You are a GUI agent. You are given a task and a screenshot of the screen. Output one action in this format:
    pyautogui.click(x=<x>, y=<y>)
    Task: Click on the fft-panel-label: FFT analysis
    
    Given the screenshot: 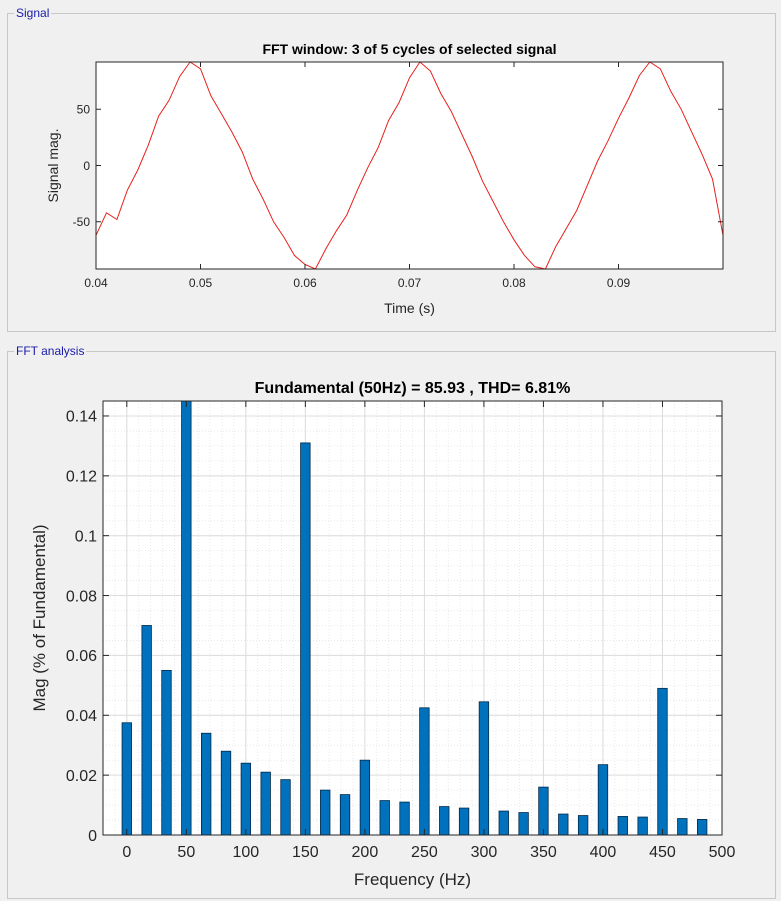 What is the action you would take?
    pyautogui.click(x=50, y=351)
    